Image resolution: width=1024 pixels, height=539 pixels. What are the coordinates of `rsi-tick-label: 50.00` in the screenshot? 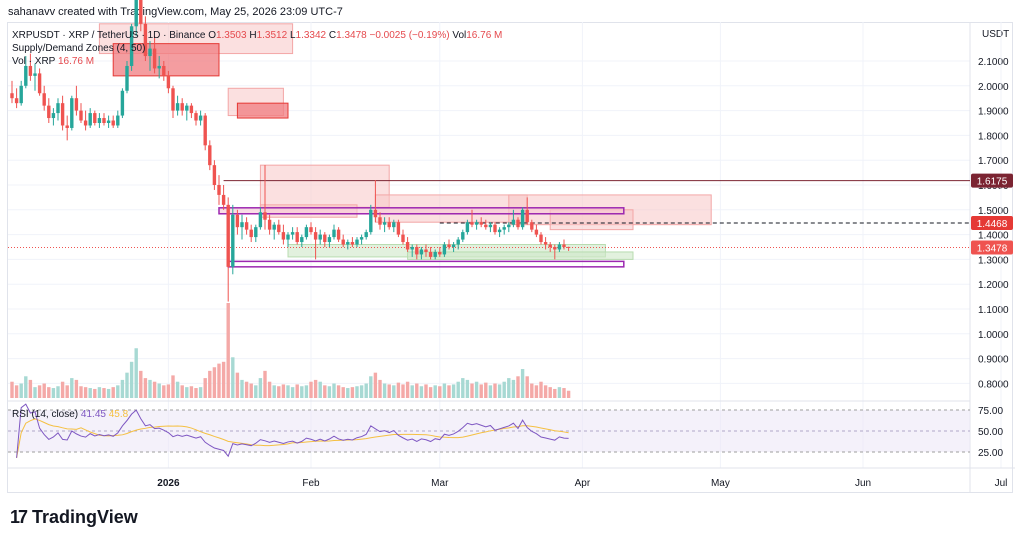 It's located at (990, 432).